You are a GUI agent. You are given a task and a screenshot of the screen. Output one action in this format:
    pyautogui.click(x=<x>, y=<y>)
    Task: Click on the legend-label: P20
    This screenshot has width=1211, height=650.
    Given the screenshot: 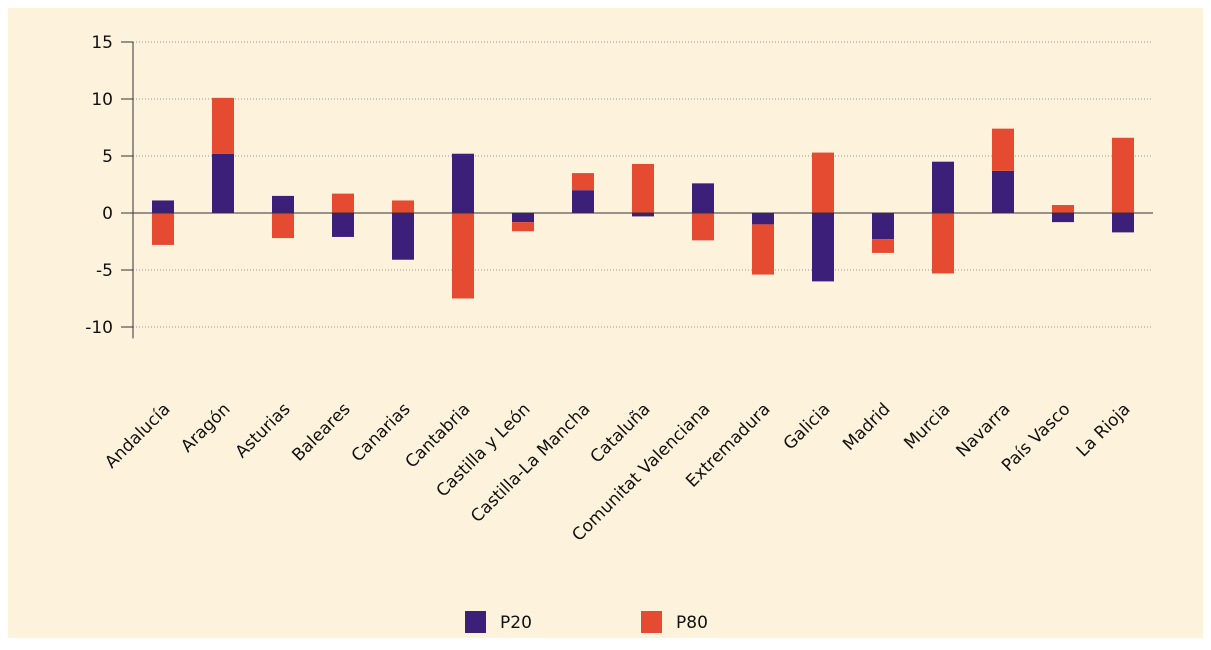 What is the action you would take?
    pyautogui.click(x=516, y=623)
    